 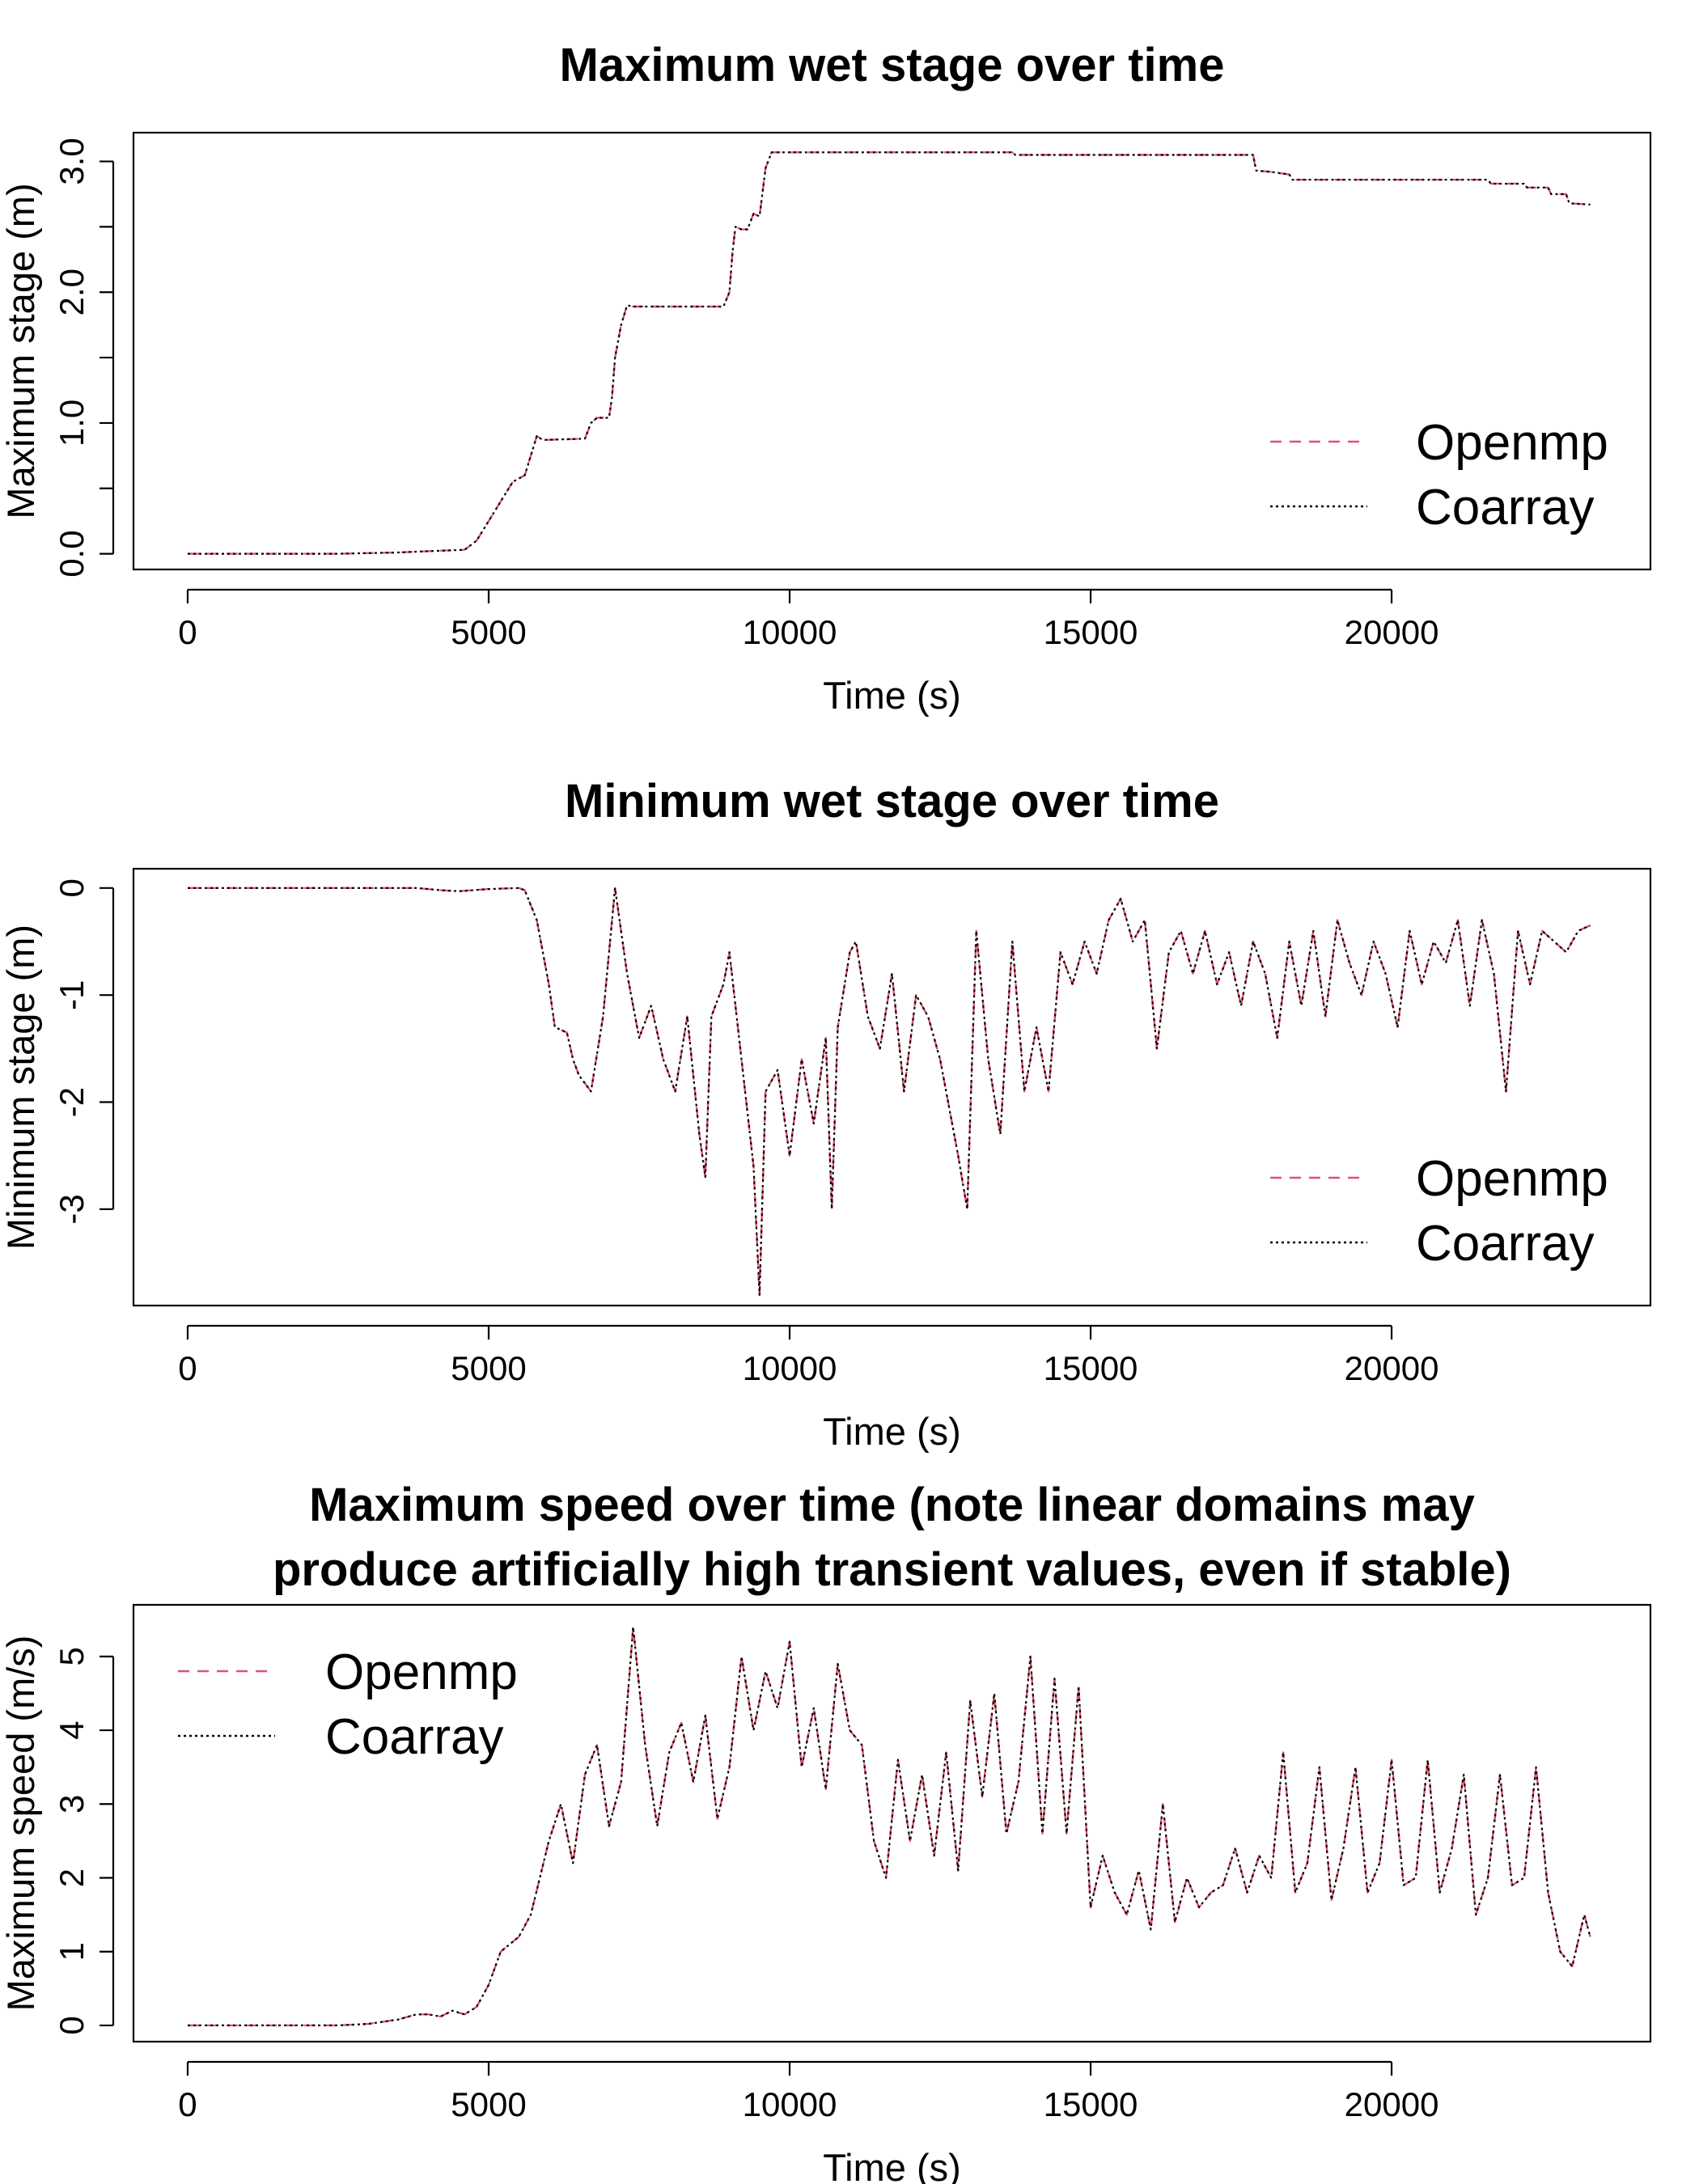 I want to click on y-tick-label: 4, so click(x=72, y=1730).